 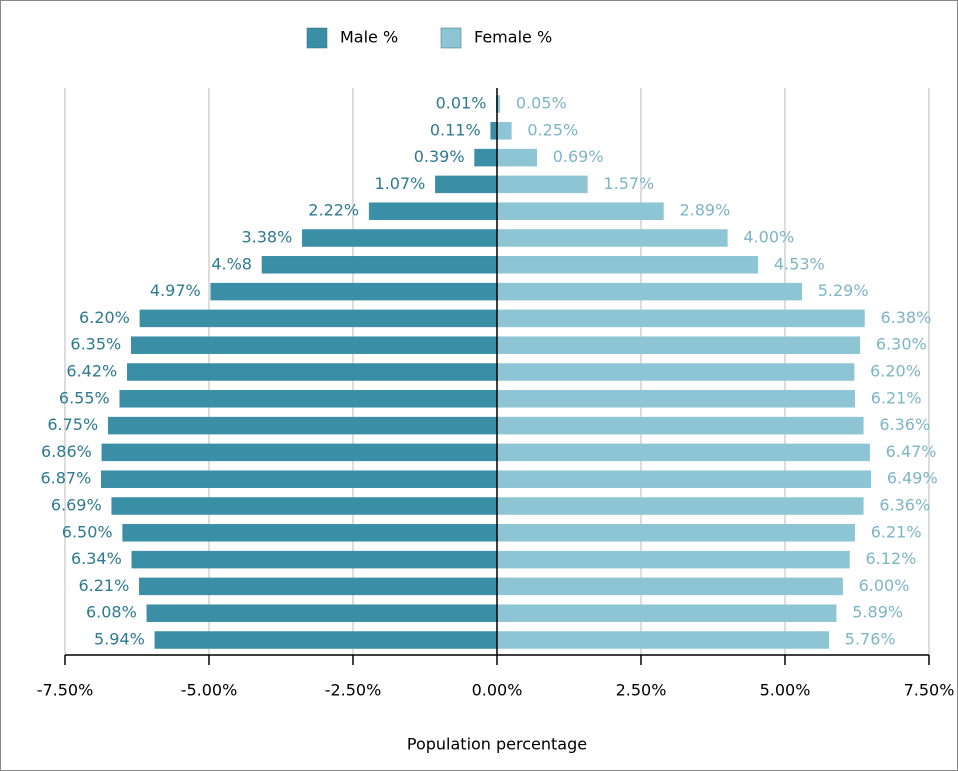 I want to click on data-label: 6.49%, so click(x=912, y=478).